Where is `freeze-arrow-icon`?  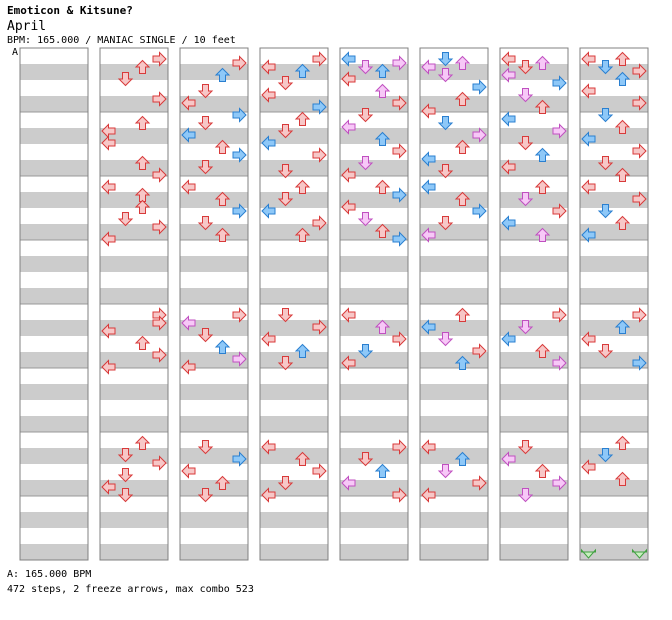
freeze-arrow-icon is located at coordinates (588, 553).